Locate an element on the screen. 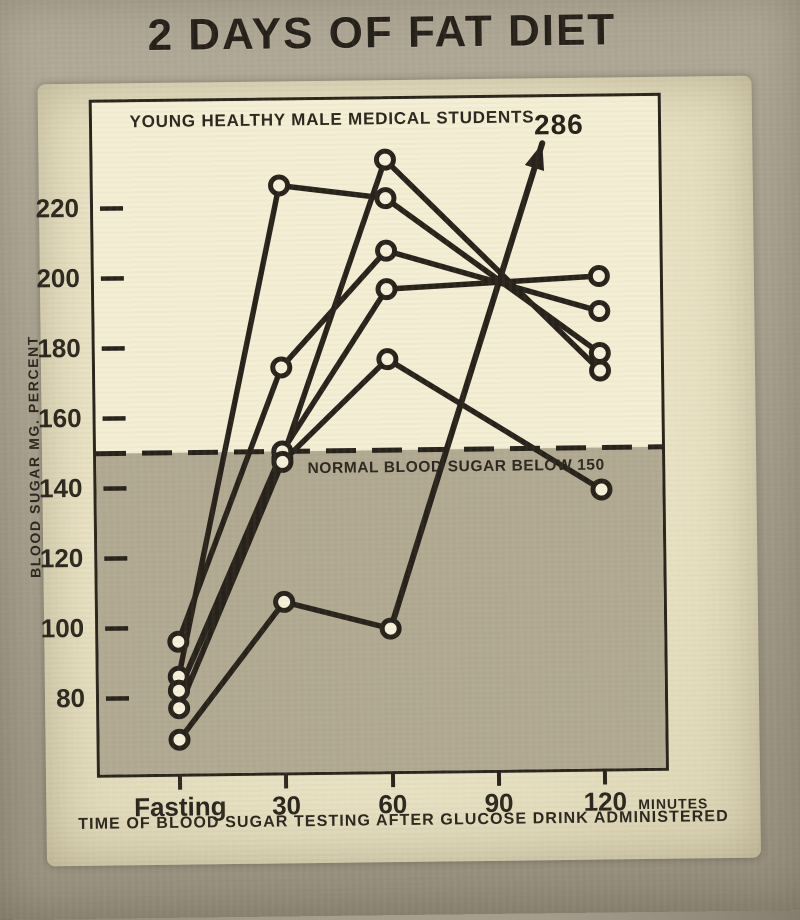 This screenshot has width=800, height=920. y-tick-label: 120 is located at coordinates (49, 559).